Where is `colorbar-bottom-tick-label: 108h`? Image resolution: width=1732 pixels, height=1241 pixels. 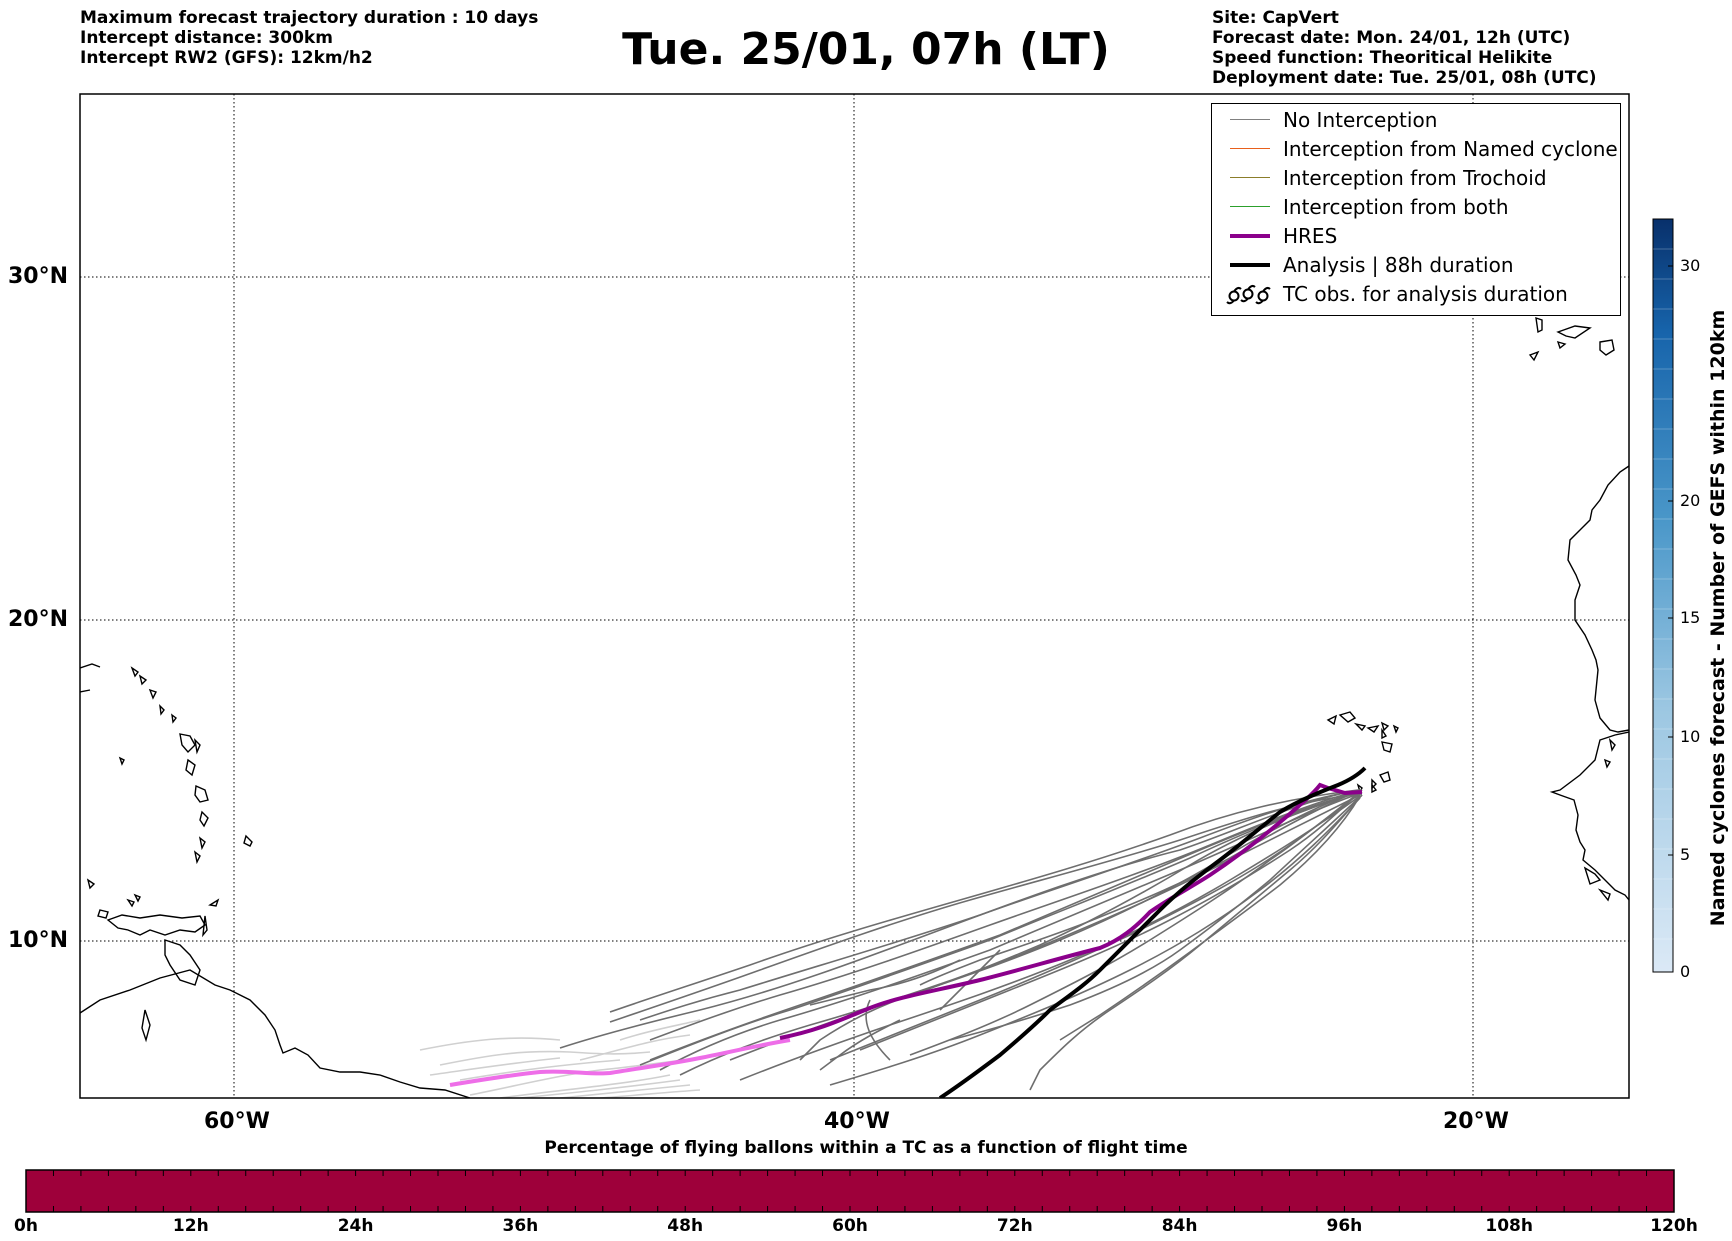
colorbar-bottom-tick-label: 108h is located at coordinates (1509, 1226).